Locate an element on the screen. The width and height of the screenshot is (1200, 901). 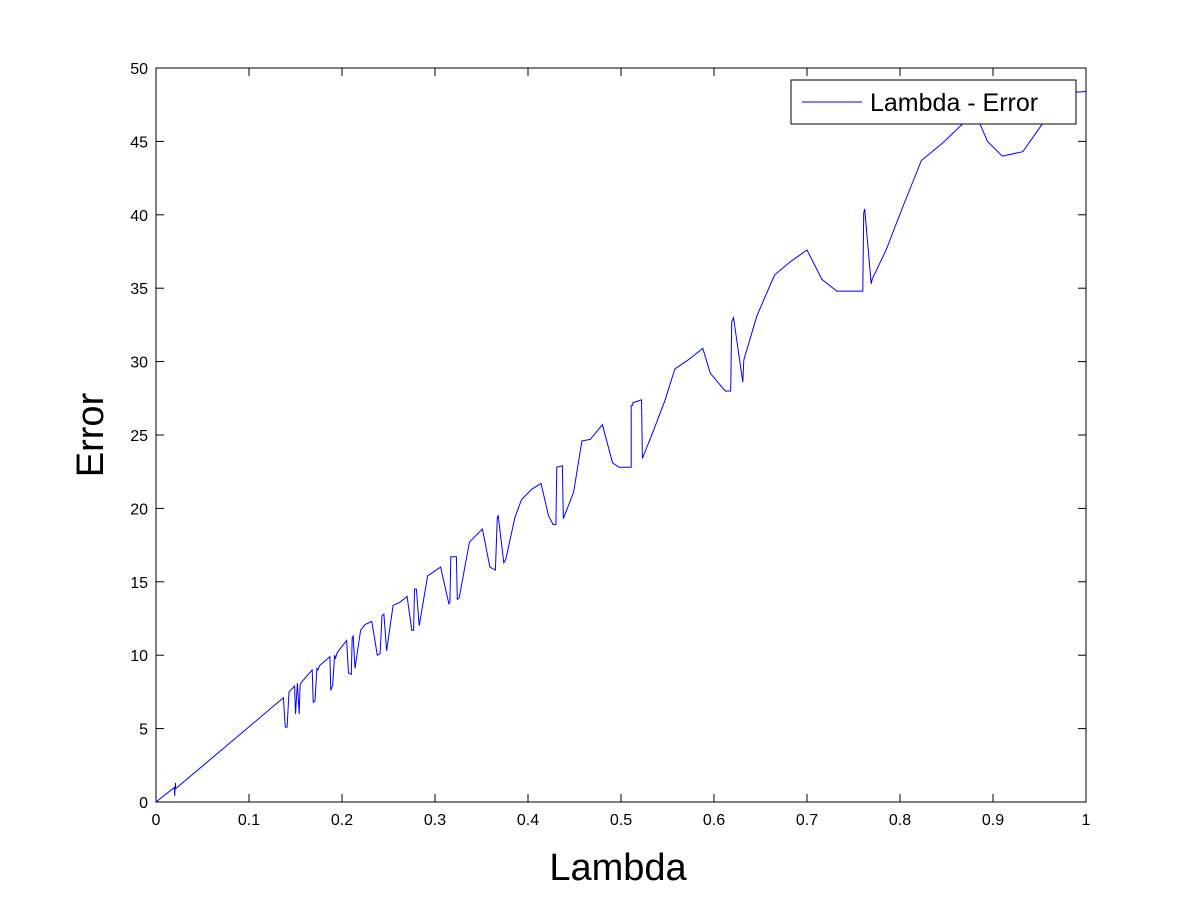
y-tick-label: 0 is located at coordinates (143, 803).